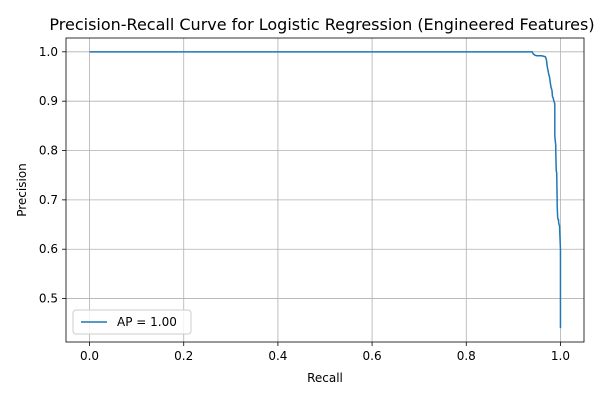 The height and width of the screenshot is (400, 600). Describe the element at coordinates (22, 190) in the screenshot. I see `y-axis-label: Precision` at that location.